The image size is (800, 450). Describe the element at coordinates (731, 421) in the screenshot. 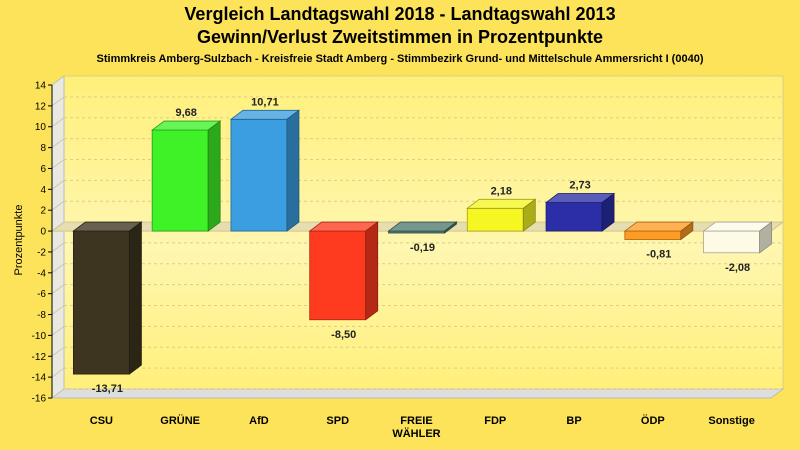

I see `x-tick-label: Sonstige` at that location.